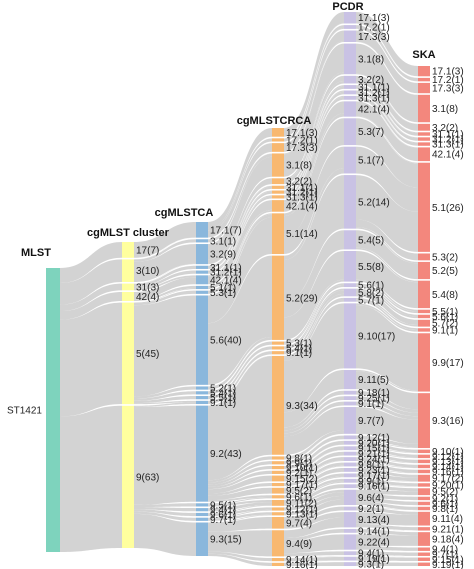  Describe the element at coordinates (448, 208) in the screenshot. I see `node-label-ska: 5.1(26)` at that location.